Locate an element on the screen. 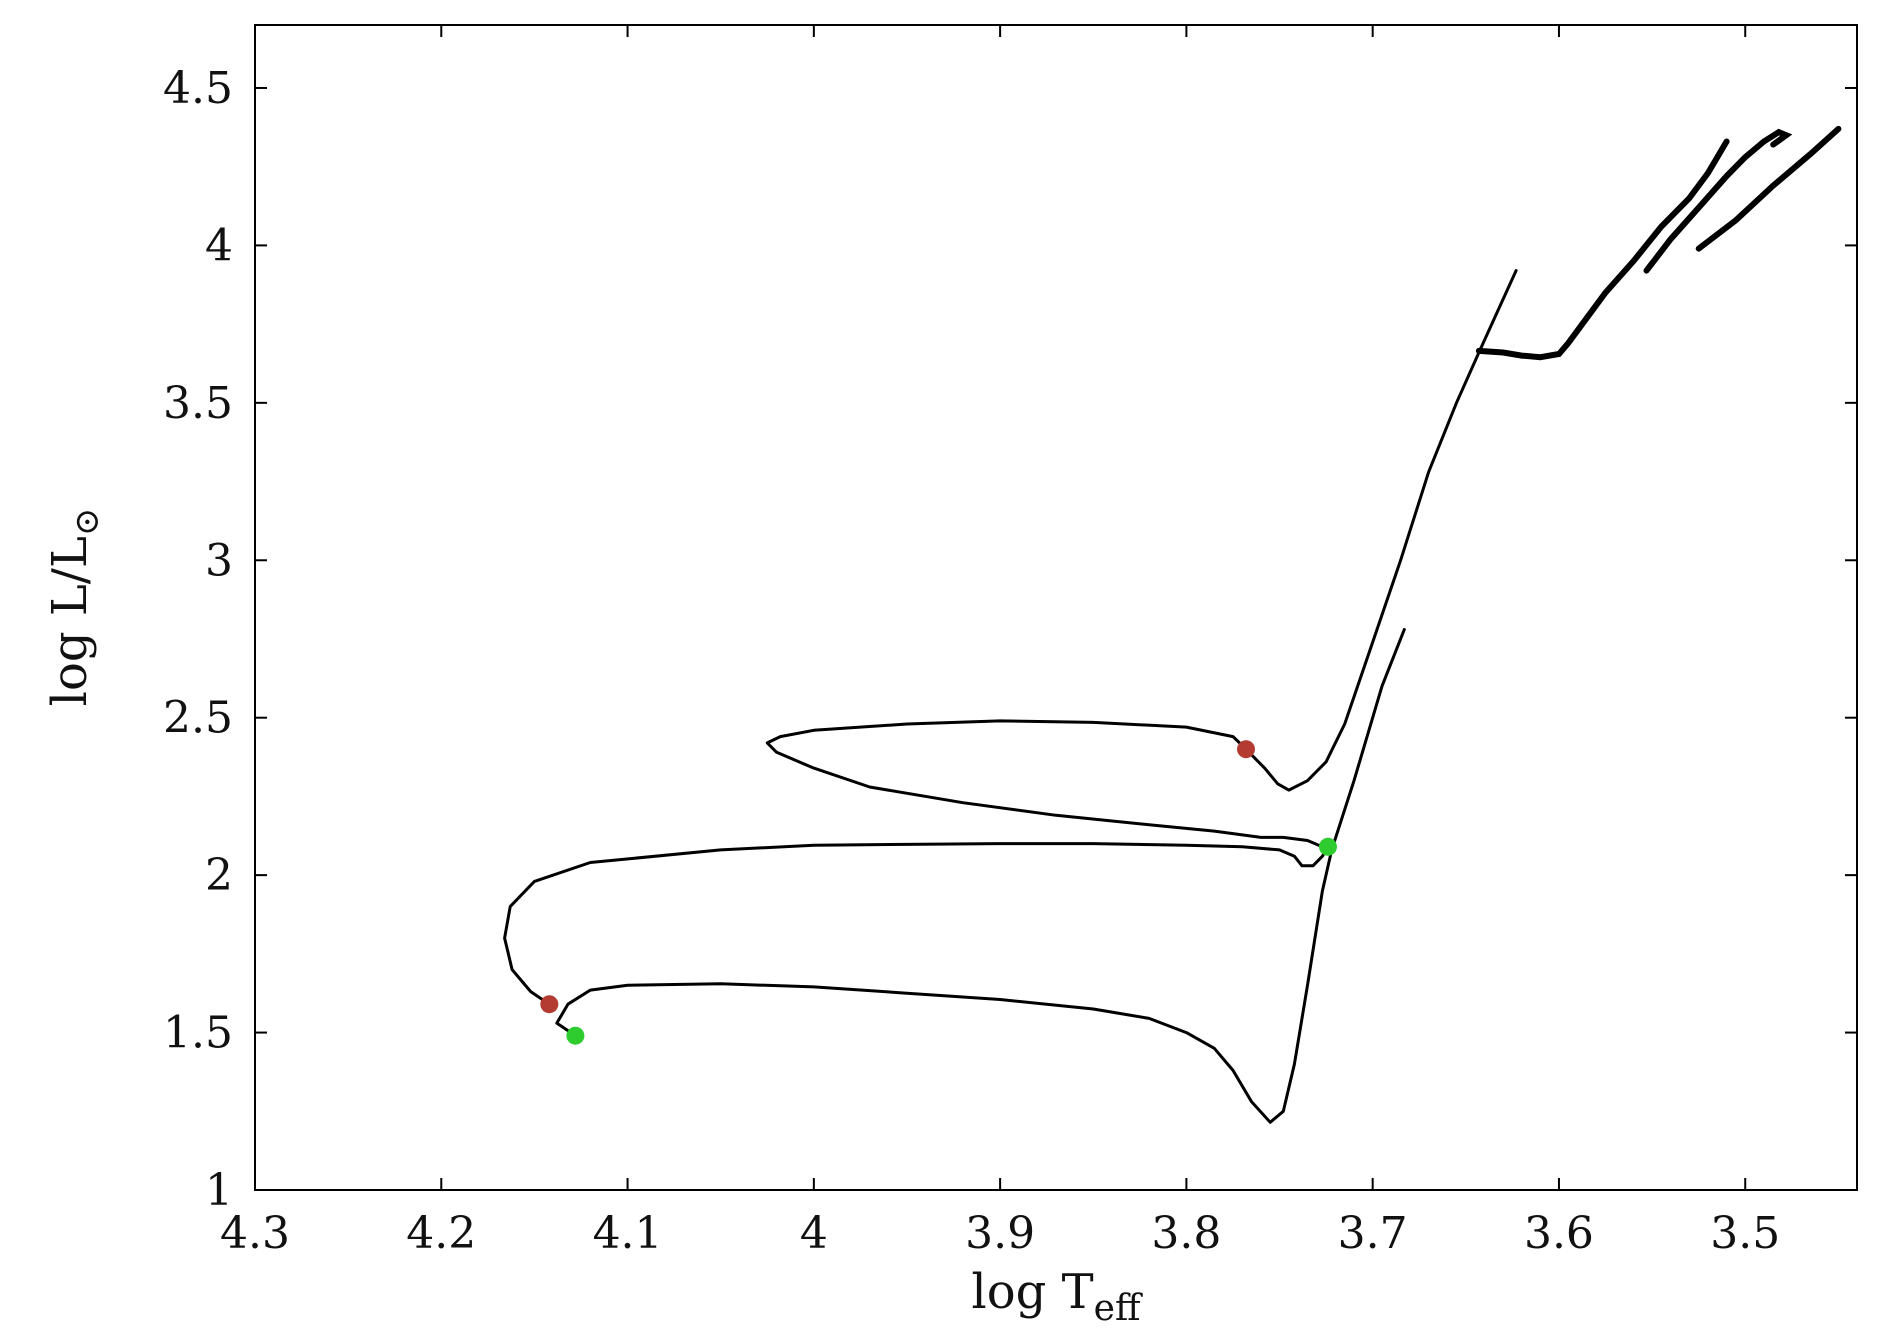 The height and width of the screenshot is (1338, 1884). y-tick-label: 1.5 is located at coordinates (198, 1033).